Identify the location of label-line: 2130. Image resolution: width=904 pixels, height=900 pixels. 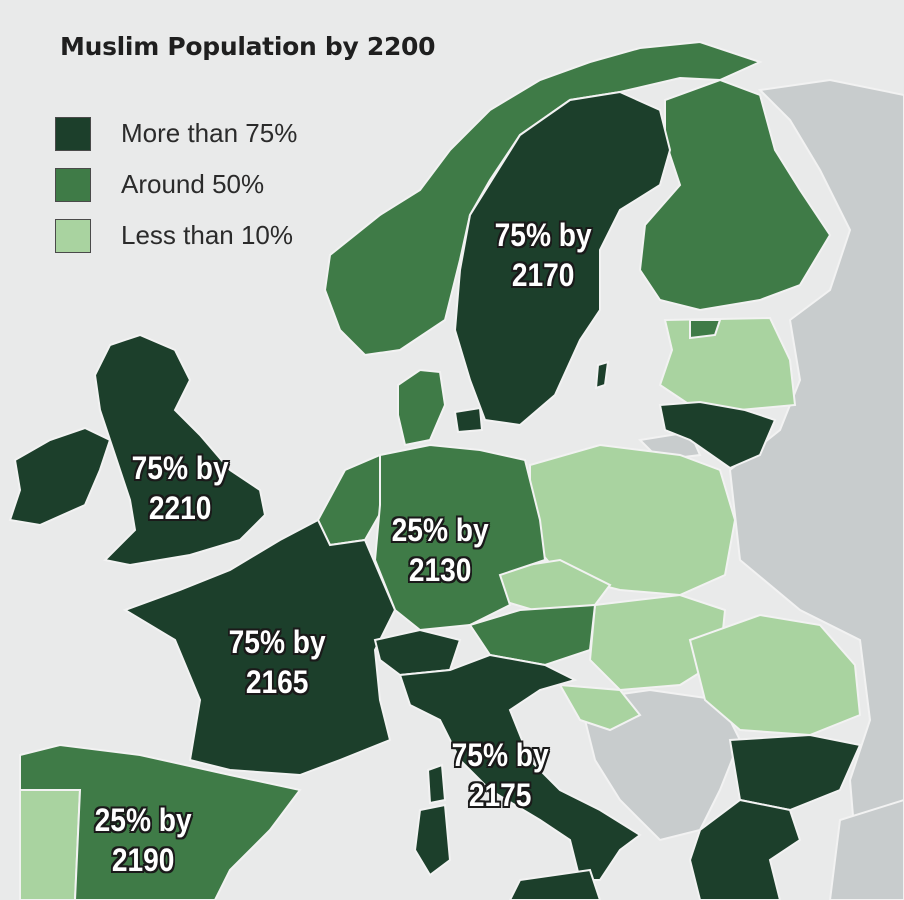
(440, 570).